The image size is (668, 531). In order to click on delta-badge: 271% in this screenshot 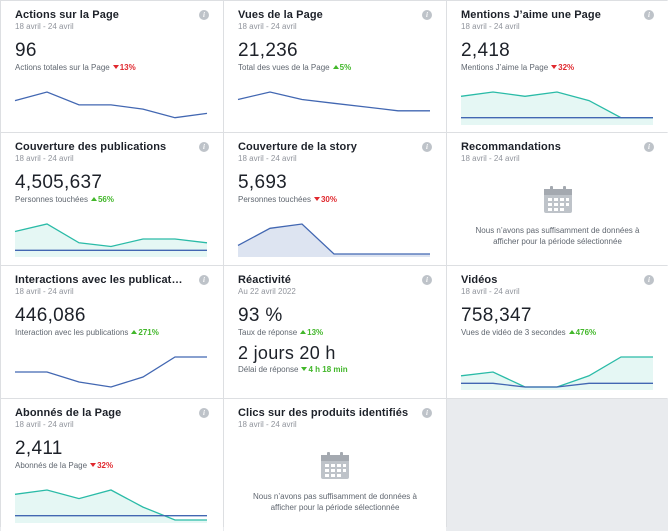, I will do `click(145, 332)`.